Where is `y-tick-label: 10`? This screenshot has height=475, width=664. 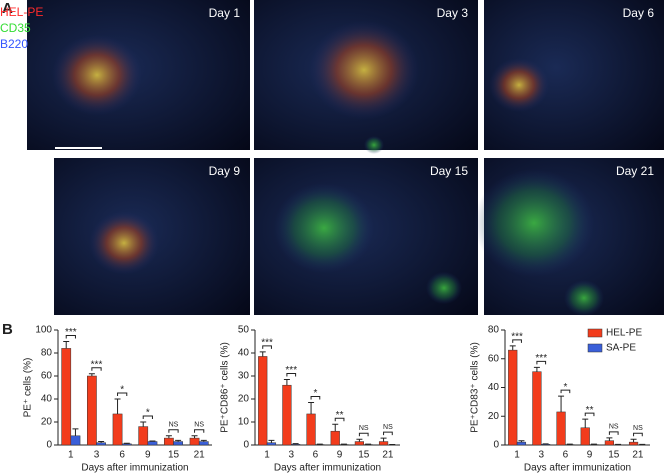 y-tick-label: 10 is located at coordinates (244, 422).